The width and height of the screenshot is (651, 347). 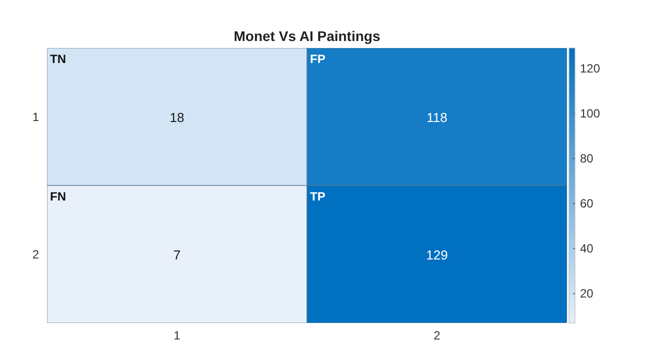 What do you see at coordinates (177, 117) in the screenshot?
I see `data-label: 18` at bounding box center [177, 117].